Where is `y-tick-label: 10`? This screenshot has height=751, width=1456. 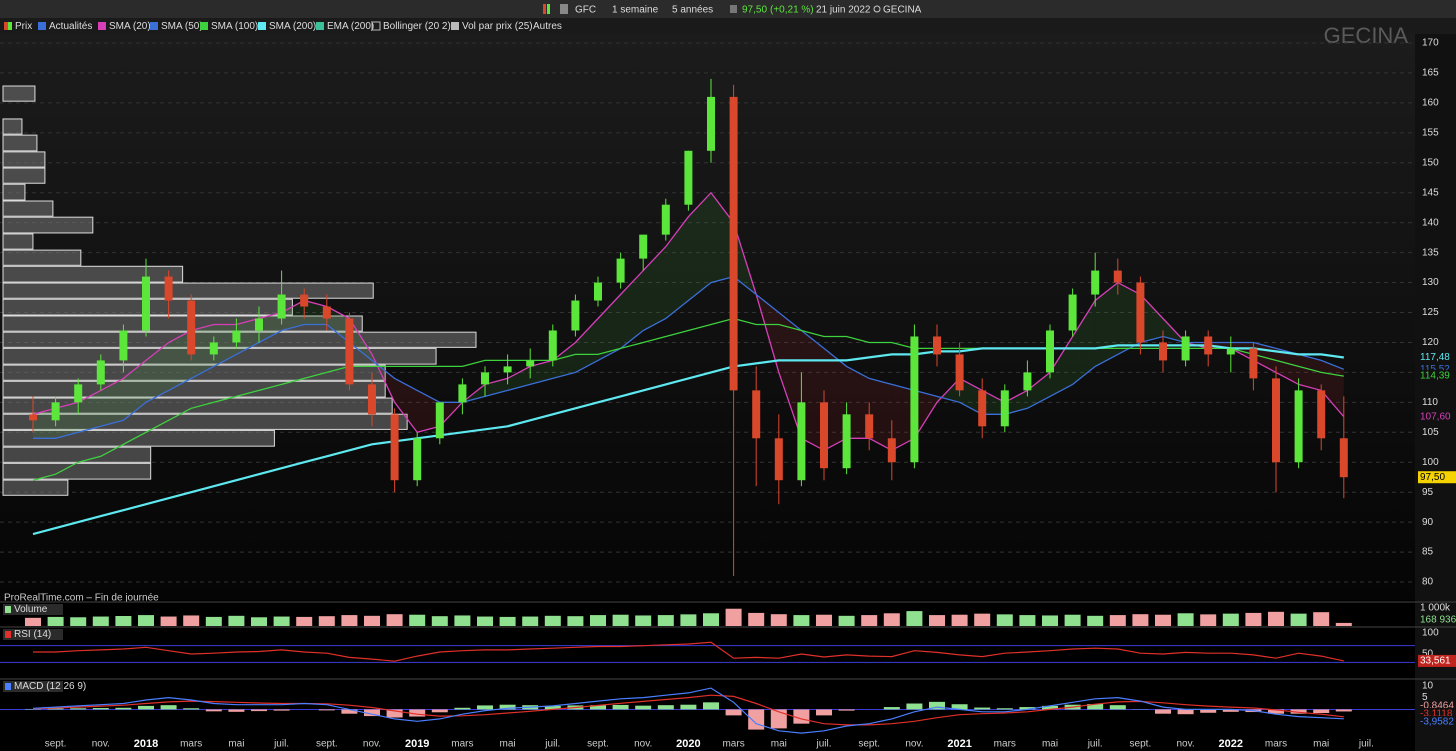 y-tick-label: 10 is located at coordinates (1428, 685).